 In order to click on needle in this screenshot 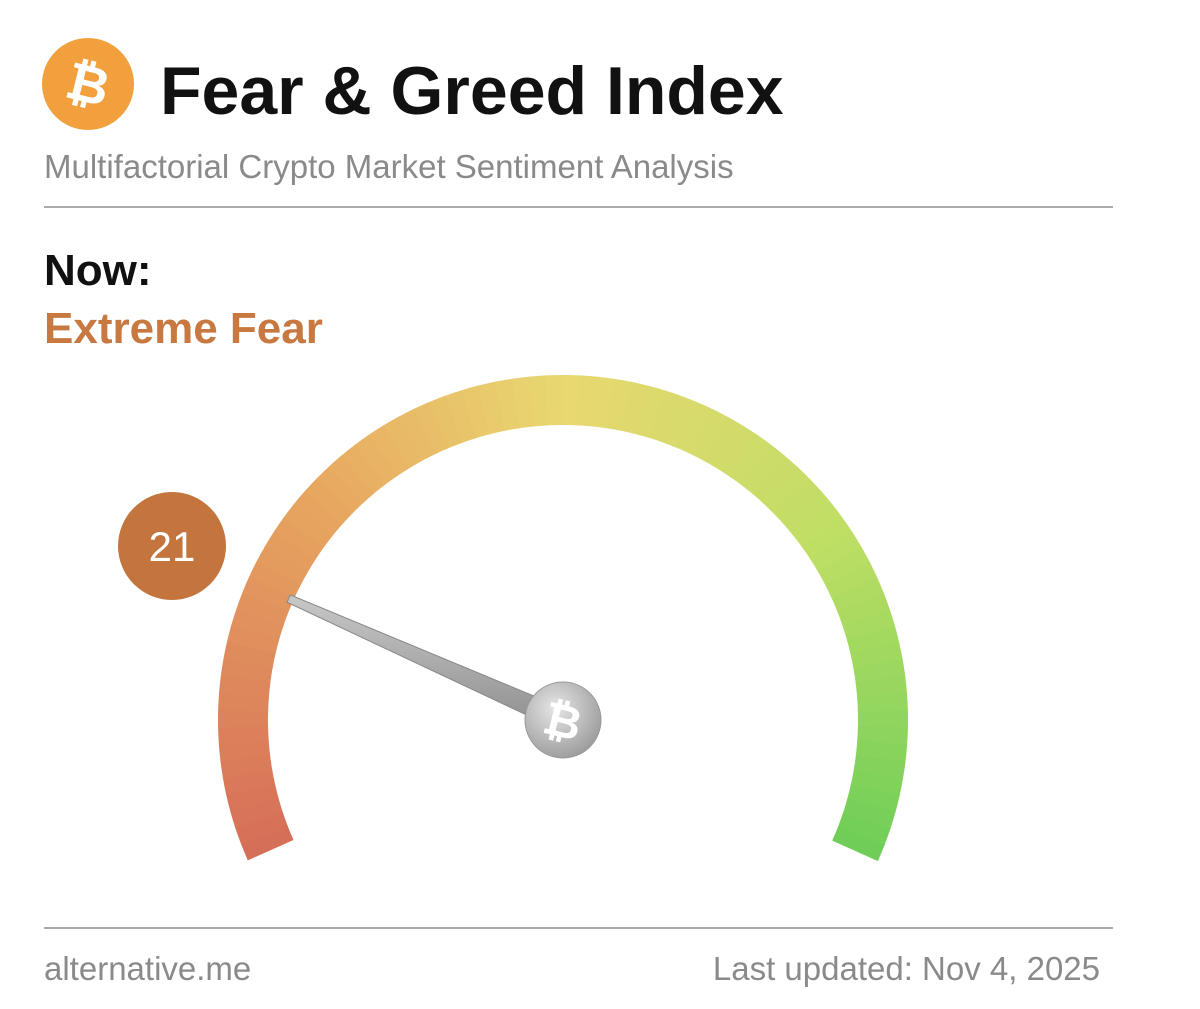, I will do `click(427, 662)`.